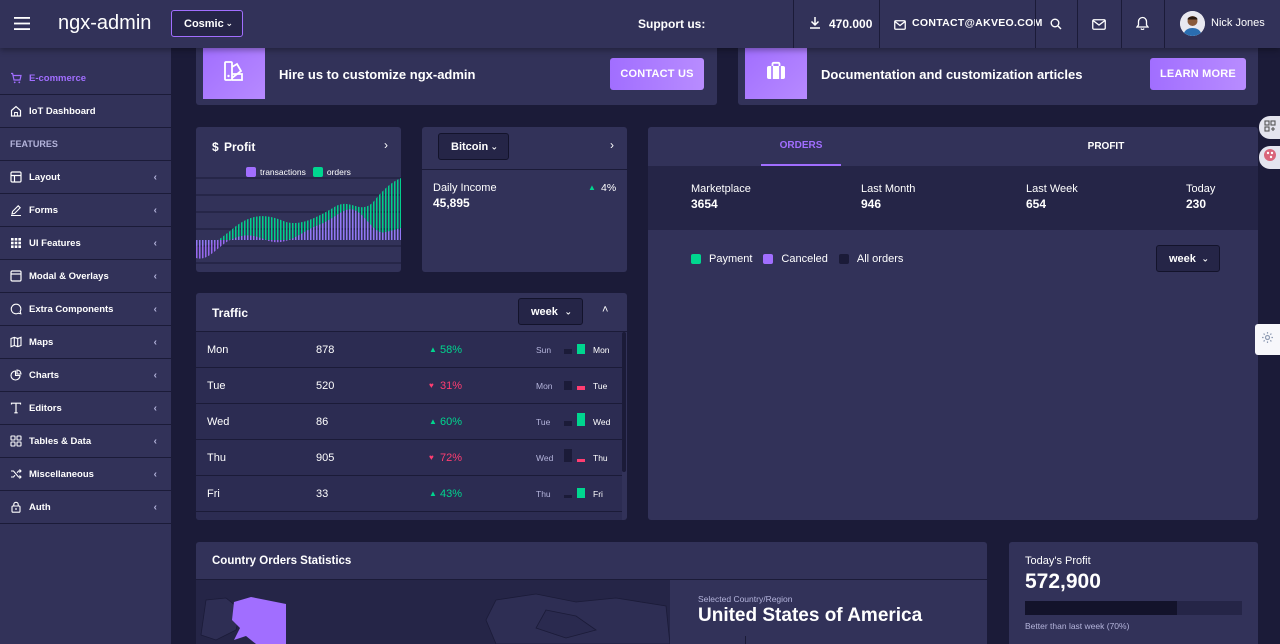 Image resolution: width=1280 pixels, height=644 pixels. Describe the element at coordinates (880, 259) in the screenshot. I see `legend-label-all-orders: All orders` at that location.